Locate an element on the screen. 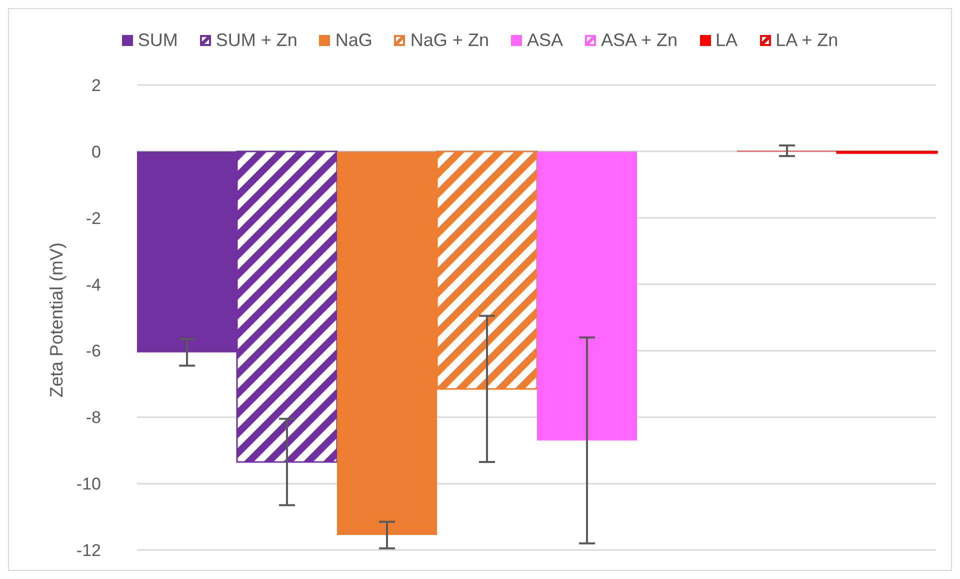 The image size is (960, 579). y-tick-label: -4 is located at coordinates (93, 284).